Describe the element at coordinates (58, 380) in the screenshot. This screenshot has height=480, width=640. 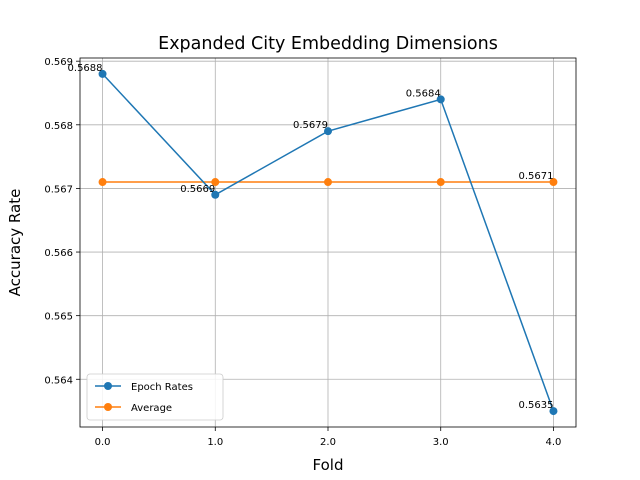
I see `y-tick-label: 0.564` at that location.